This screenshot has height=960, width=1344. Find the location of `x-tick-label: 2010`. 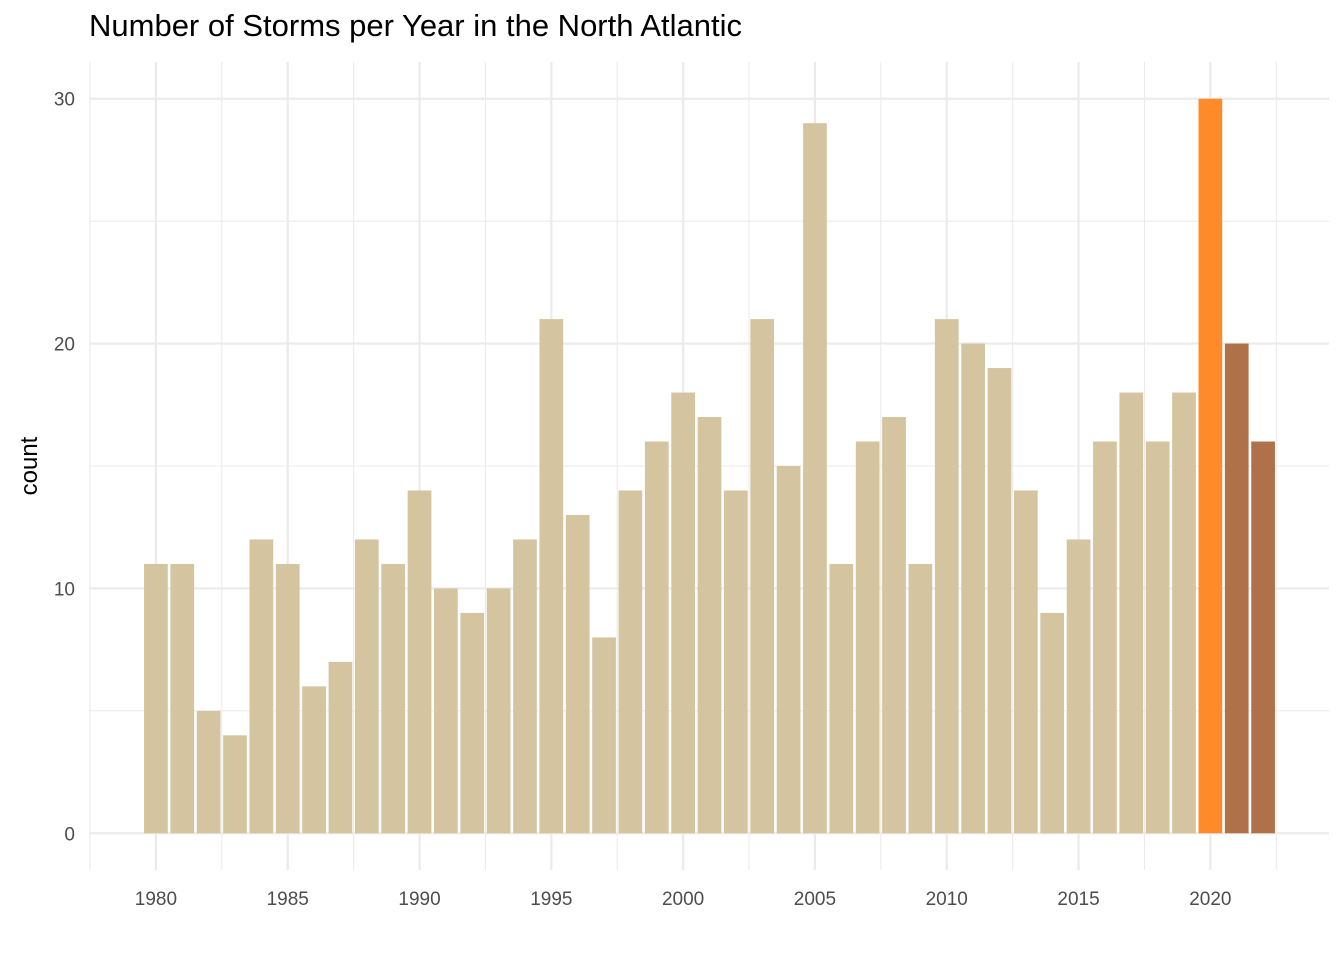

x-tick-label: 2010 is located at coordinates (947, 899).